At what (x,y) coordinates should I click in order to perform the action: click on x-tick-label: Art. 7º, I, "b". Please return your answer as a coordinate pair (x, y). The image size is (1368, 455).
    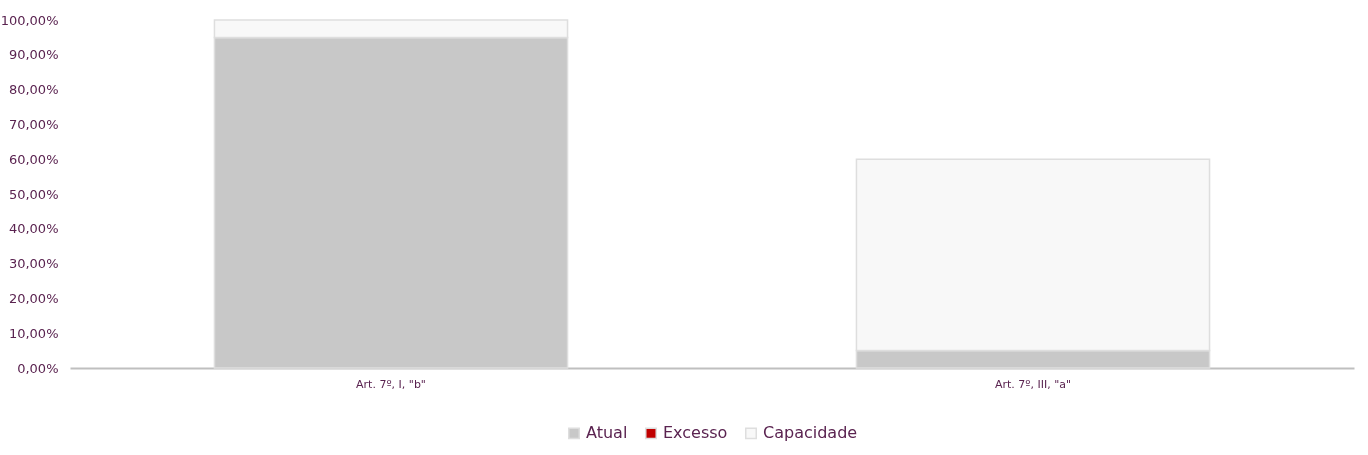
    Looking at the image, I should click on (391, 384).